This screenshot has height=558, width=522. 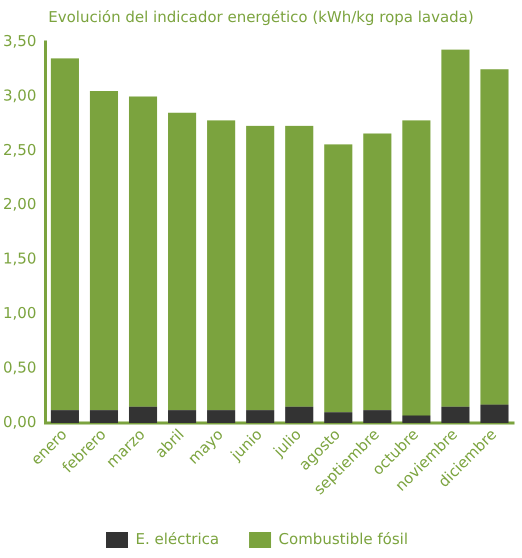 What do you see at coordinates (19, 259) in the screenshot?
I see `y-tick-label: 1,50` at bounding box center [19, 259].